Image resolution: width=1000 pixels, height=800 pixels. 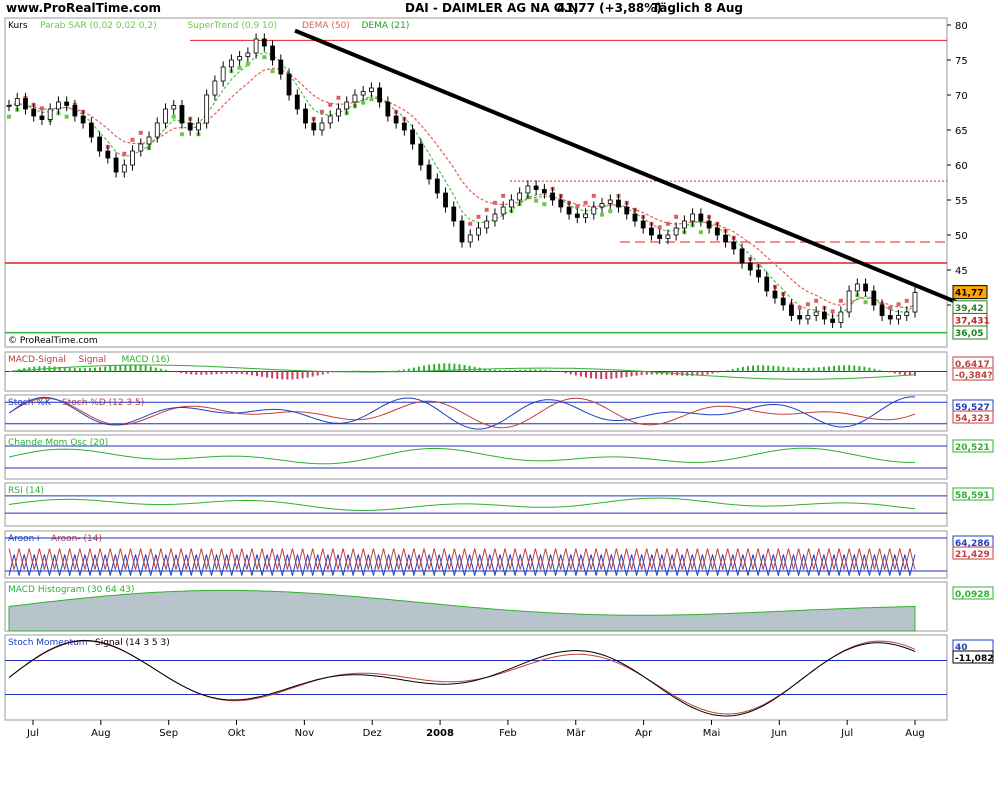 What do you see at coordinates (915, 733) in the screenshot?
I see `x-tick-label: Aug` at bounding box center [915, 733].